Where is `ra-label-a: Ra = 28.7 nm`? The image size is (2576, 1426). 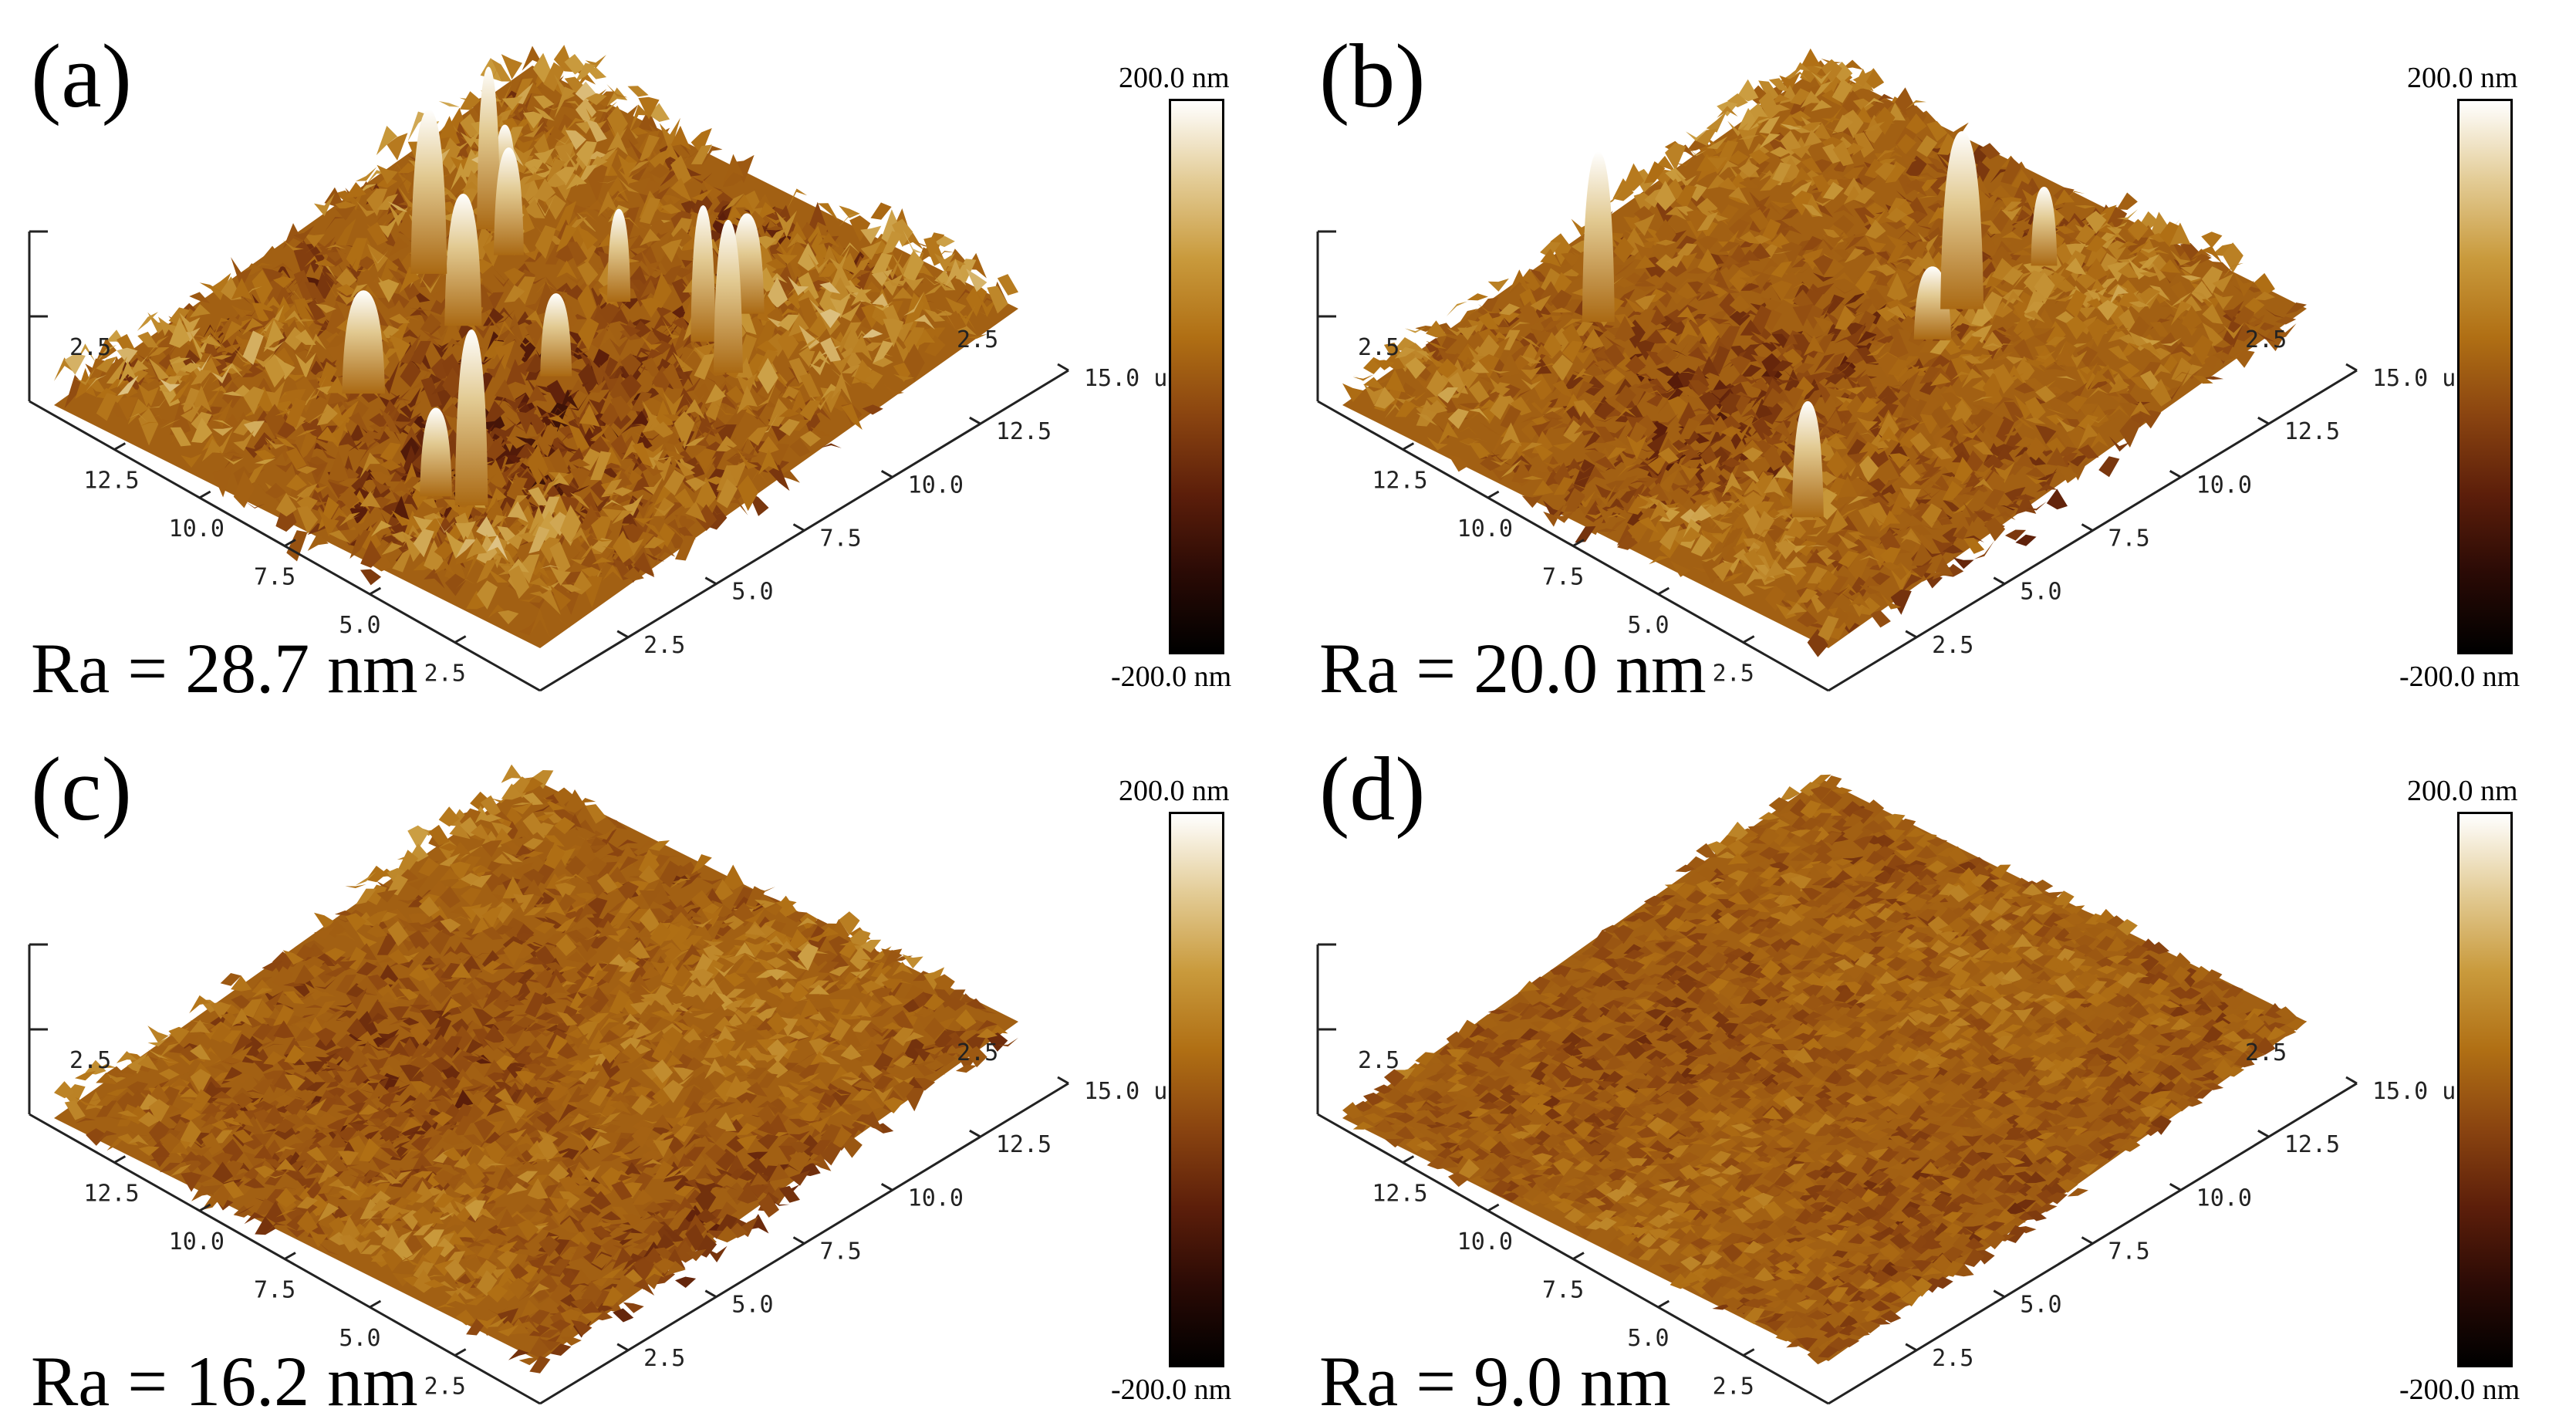
ra-label-a: Ra = 28.7 nm is located at coordinates (225, 669).